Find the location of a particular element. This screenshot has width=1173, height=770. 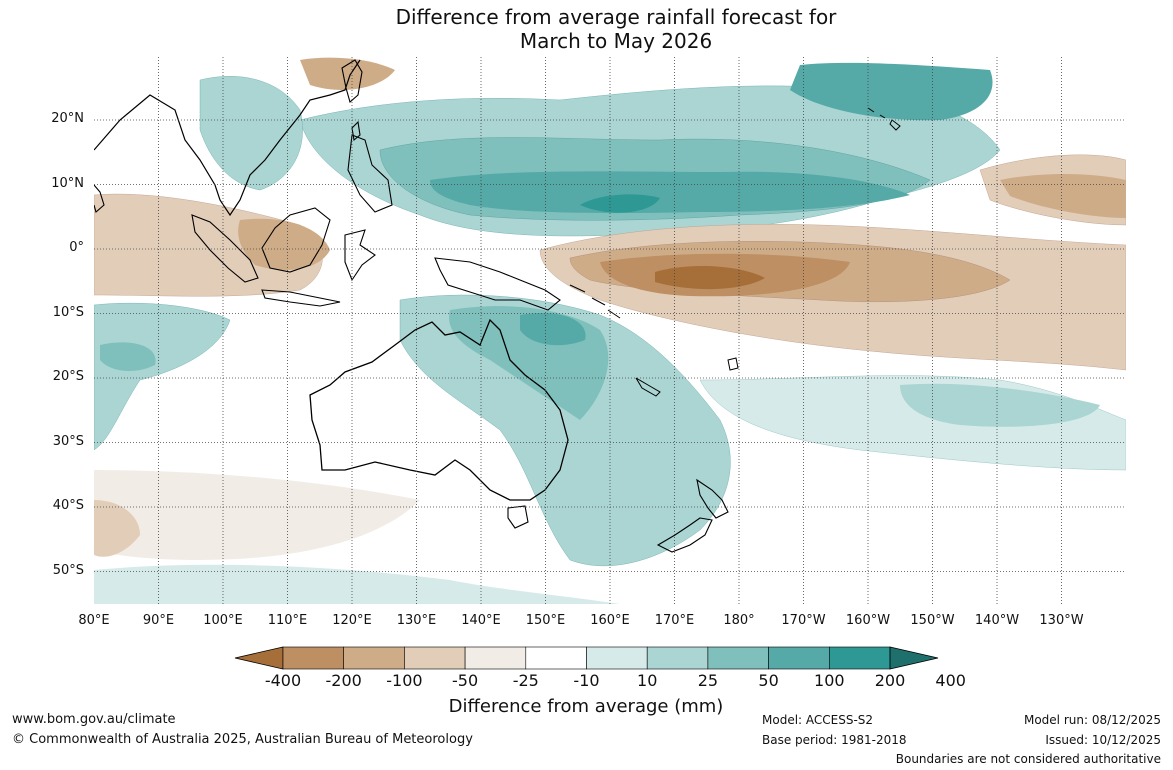

dry-region-southern-ocean is located at coordinates (257, 515).